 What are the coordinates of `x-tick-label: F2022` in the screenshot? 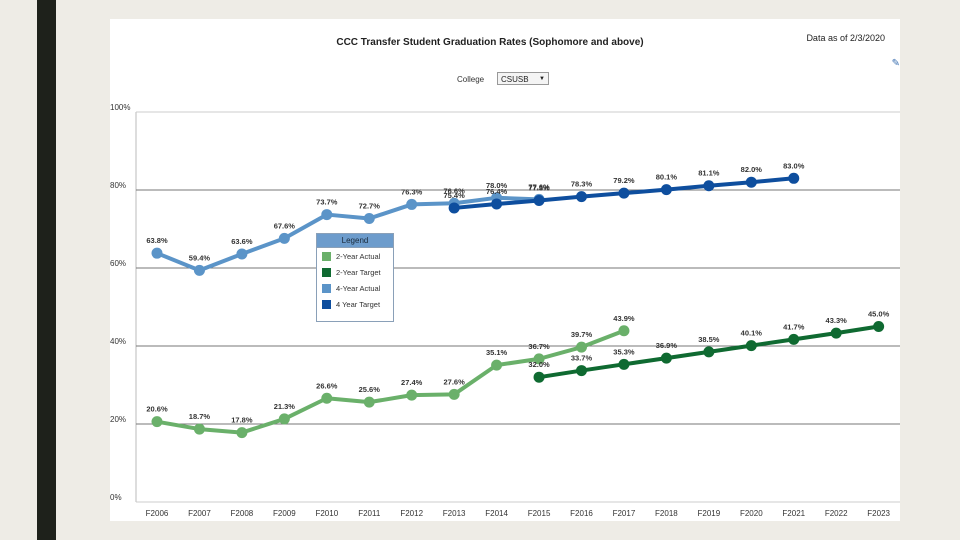 It's located at (836, 513).